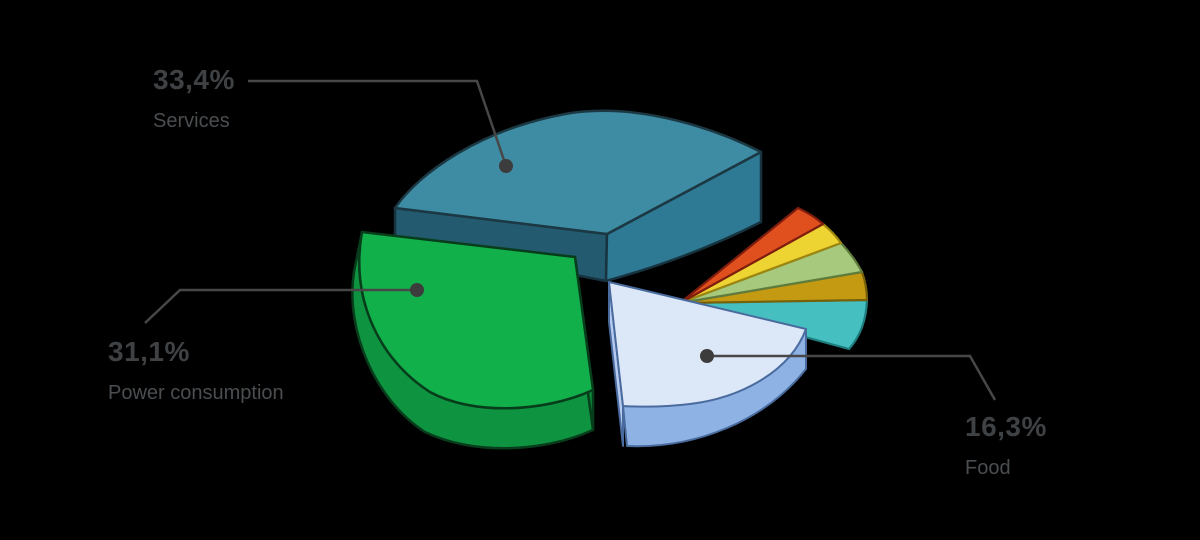 The image size is (1200, 540). What do you see at coordinates (852, 377) in the screenshot?
I see `leader-line-food` at bounding box center [852, 377].